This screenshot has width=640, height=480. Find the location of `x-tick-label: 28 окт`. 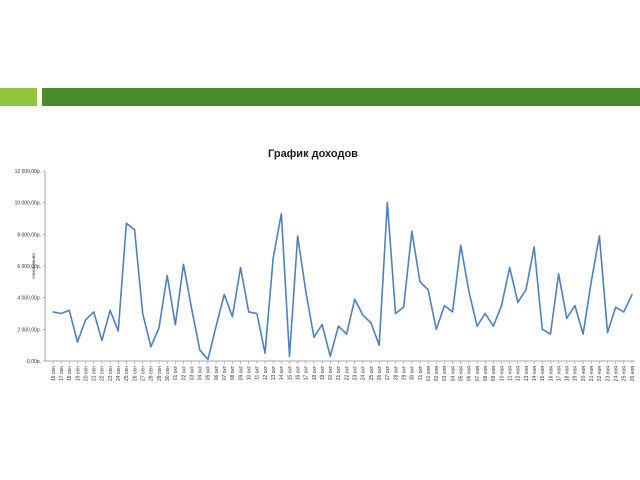

x-tick-label: 28 окт is located at coordinates (396, 372).